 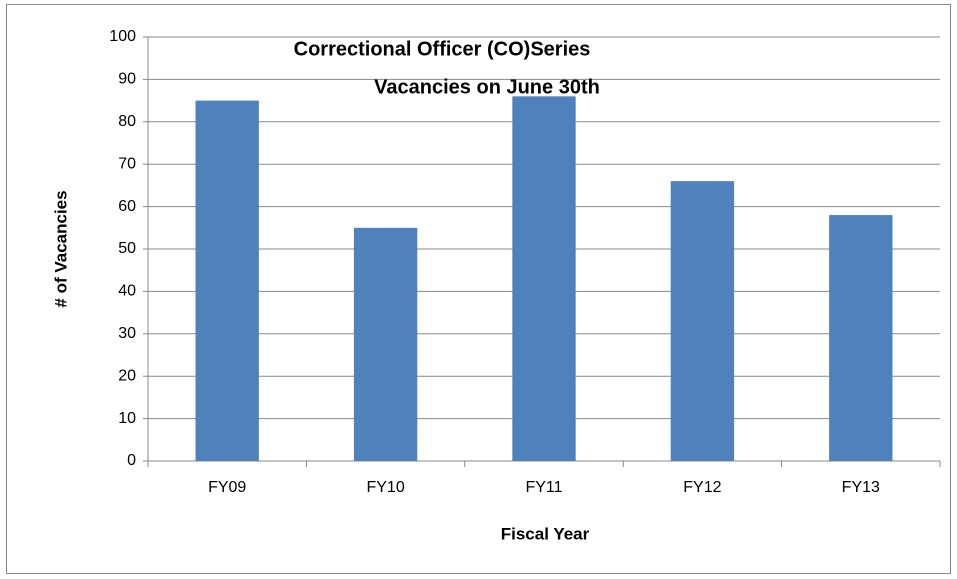 What do you see at coordinates (545, 533) in the screenshot?
I see `x-axis-title: Fiscal Year` at bounding box center [545, 533].